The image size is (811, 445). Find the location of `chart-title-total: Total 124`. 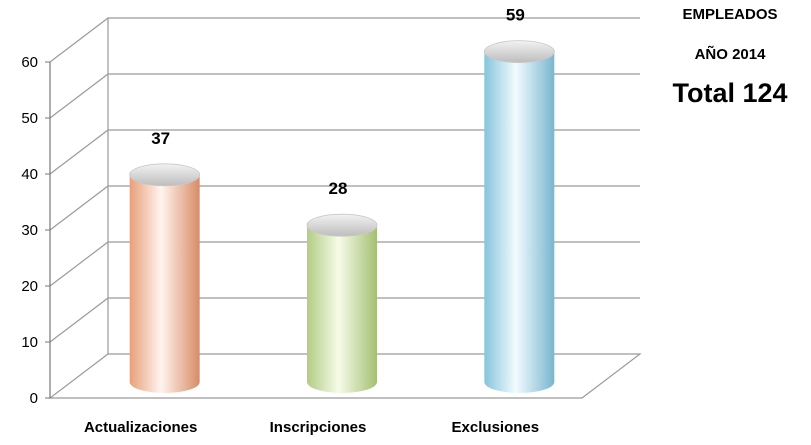

chart-title-total: Total 124 is located at coordinates (730, 93).